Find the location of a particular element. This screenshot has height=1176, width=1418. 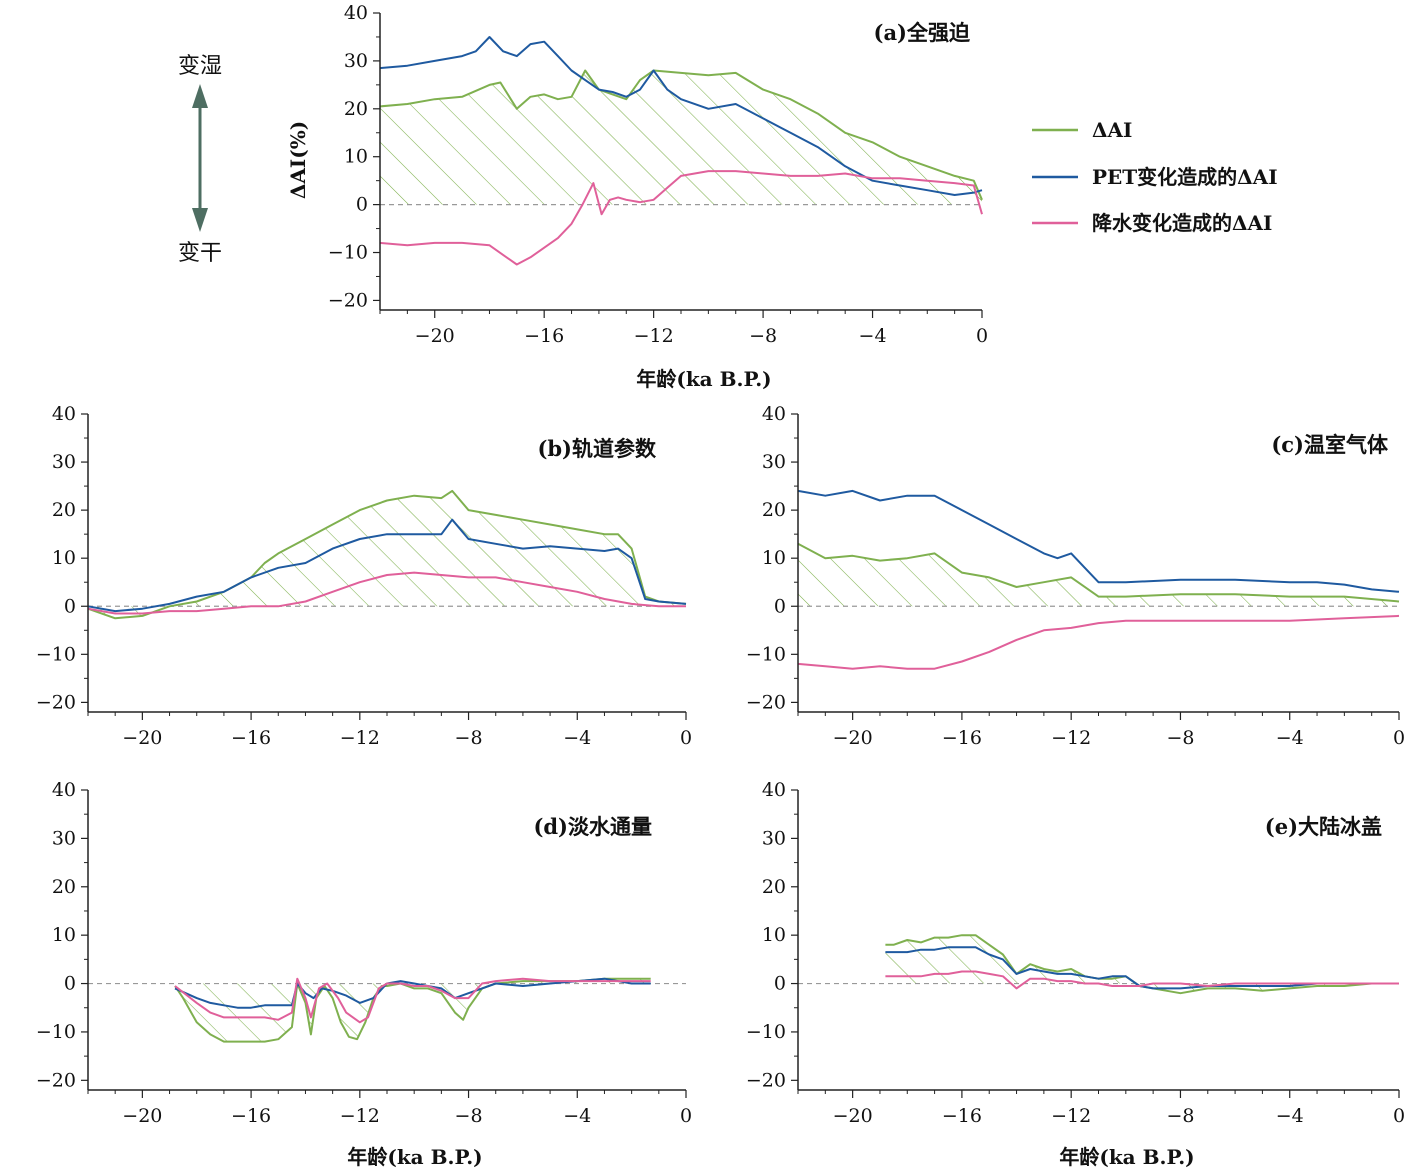

y-tick-label-c: 0 is located at coordinates (780, 606).